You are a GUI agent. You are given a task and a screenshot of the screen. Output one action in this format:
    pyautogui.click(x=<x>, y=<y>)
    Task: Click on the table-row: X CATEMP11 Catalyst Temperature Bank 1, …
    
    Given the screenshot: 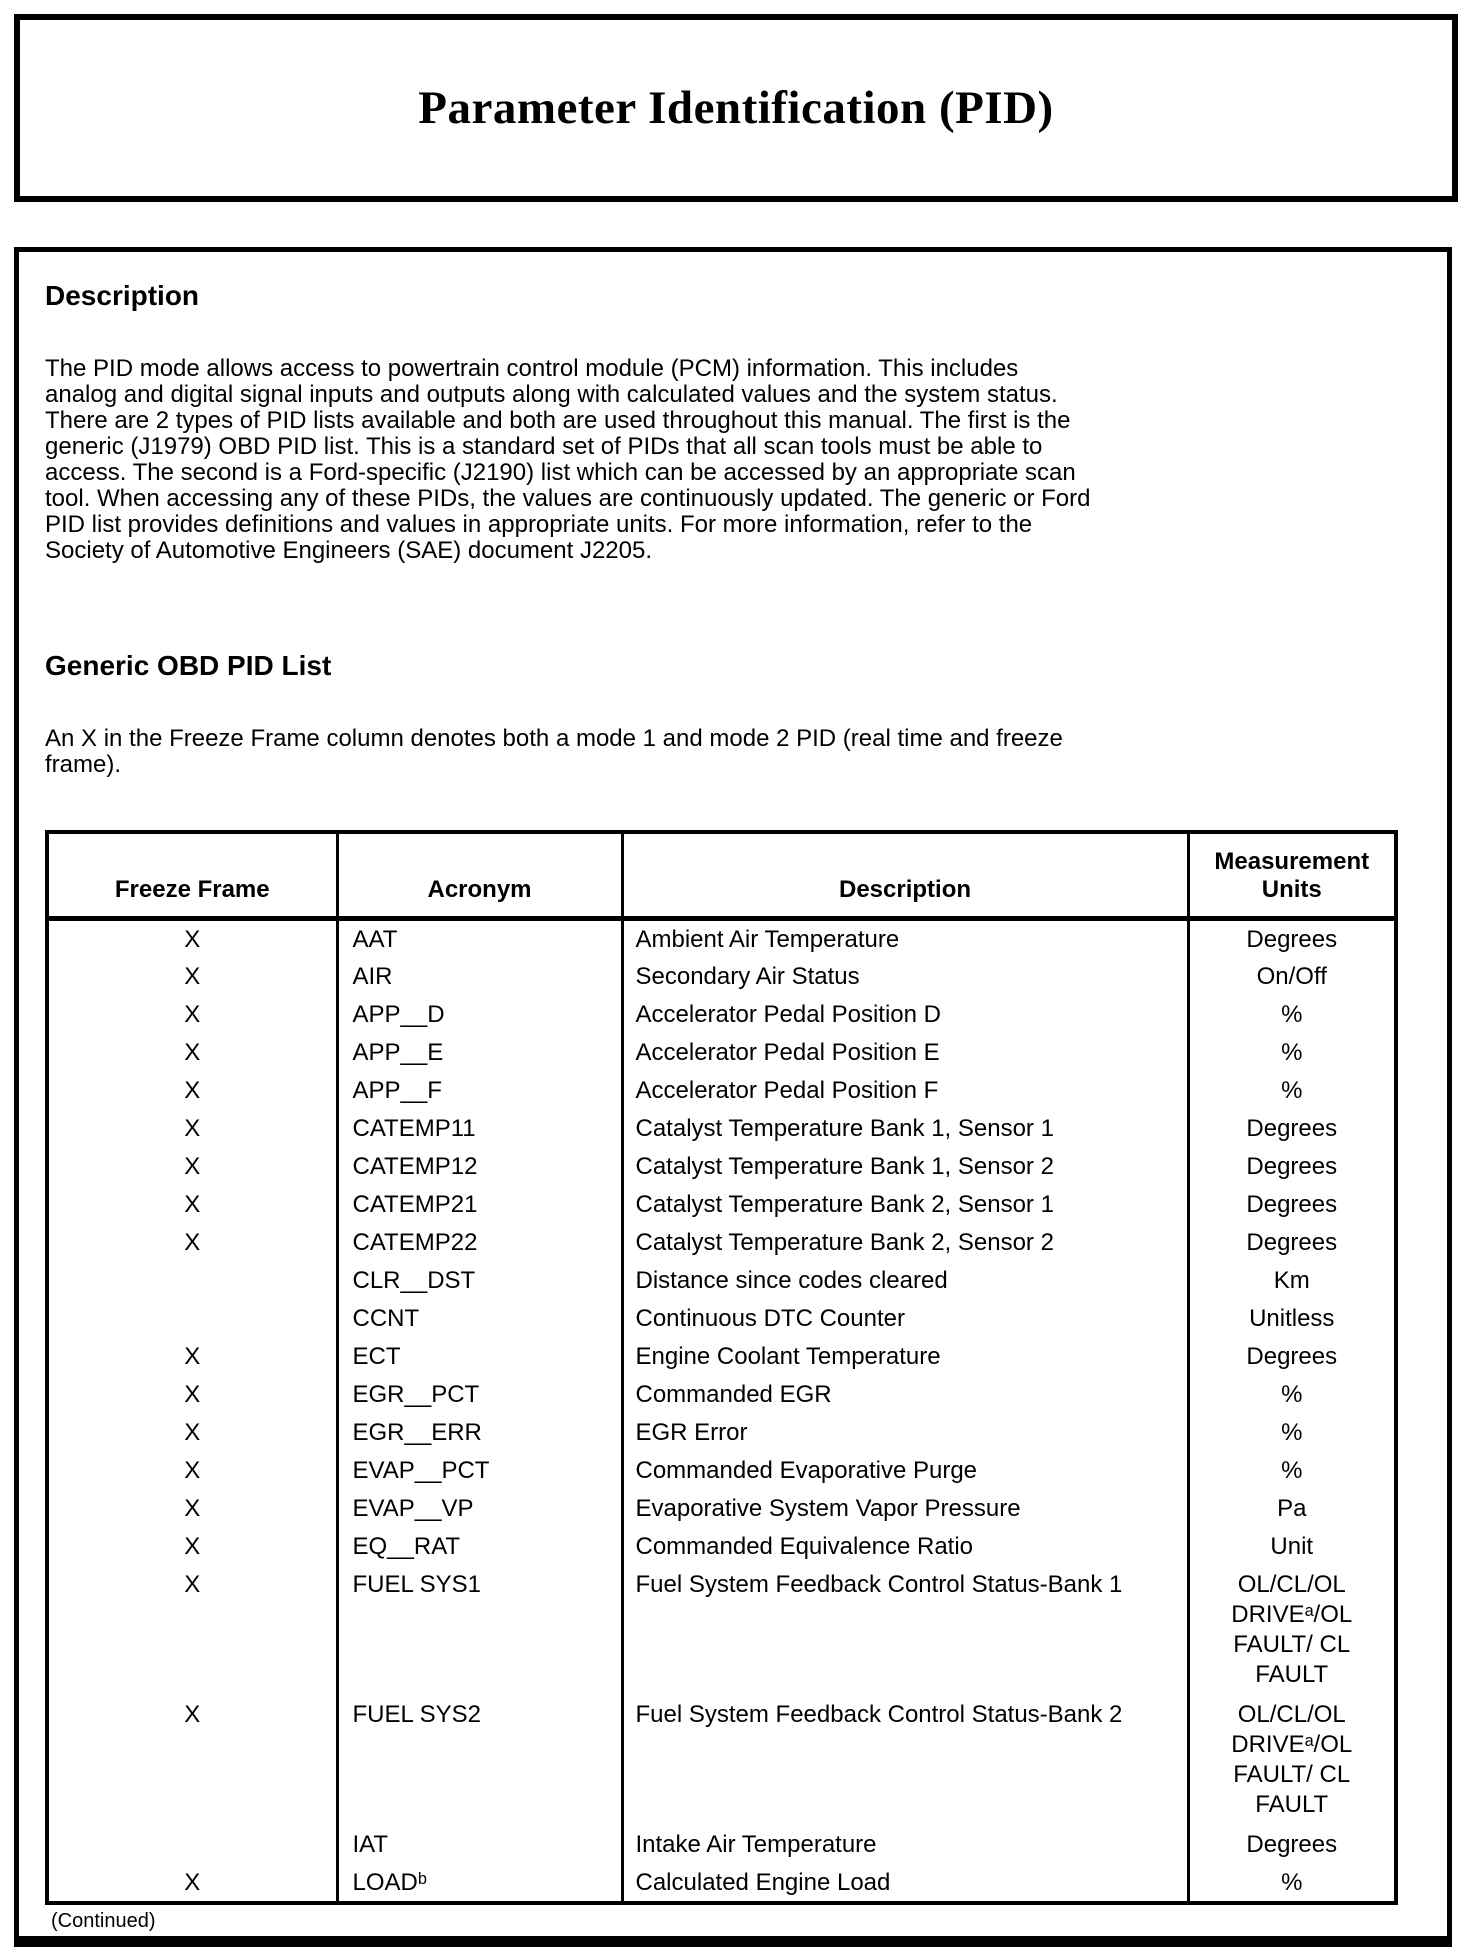 What is the action you would take?
    pyautogui.click(x=721, y=1128)
    